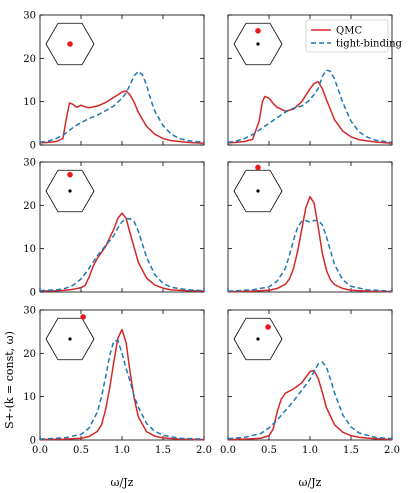  Describe the element at coordinates (369, 44) in the screenshot. I see `legend-label-tight-binding: tight-binding` at that location.